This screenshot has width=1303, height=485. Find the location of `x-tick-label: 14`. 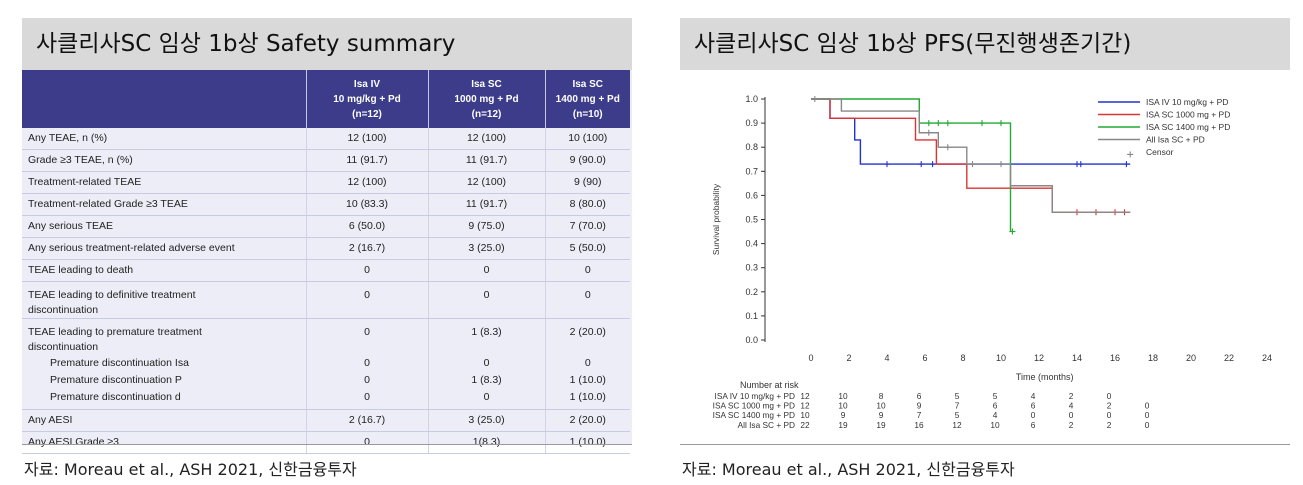

x-tick-label: 14 is located at coordinates (1077, 358).